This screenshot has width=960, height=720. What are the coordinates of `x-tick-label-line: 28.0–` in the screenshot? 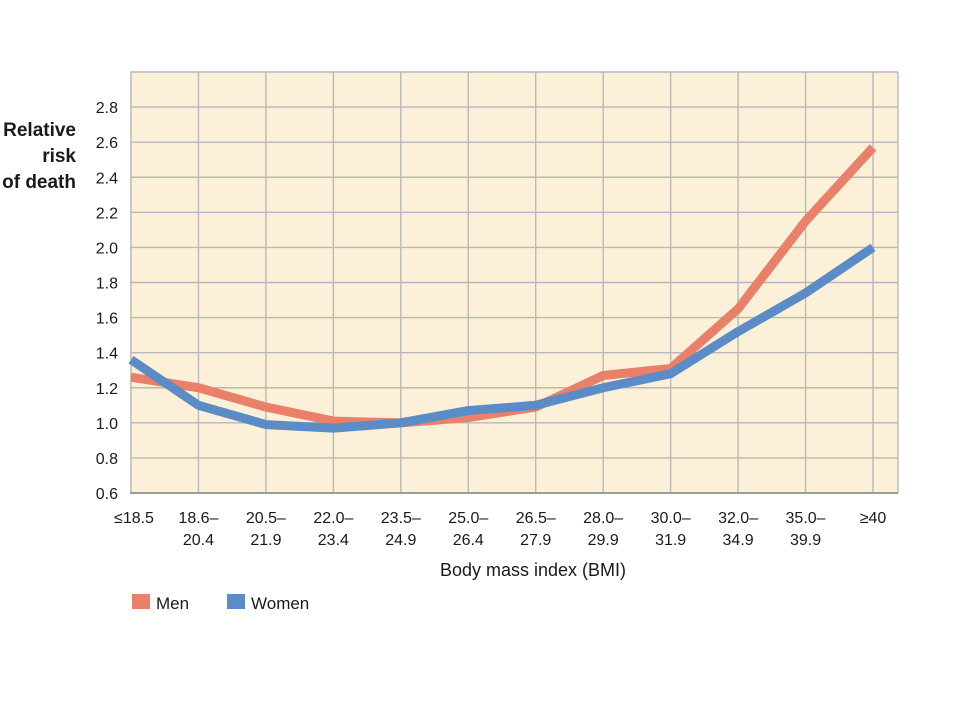 It's located at (603, 518).